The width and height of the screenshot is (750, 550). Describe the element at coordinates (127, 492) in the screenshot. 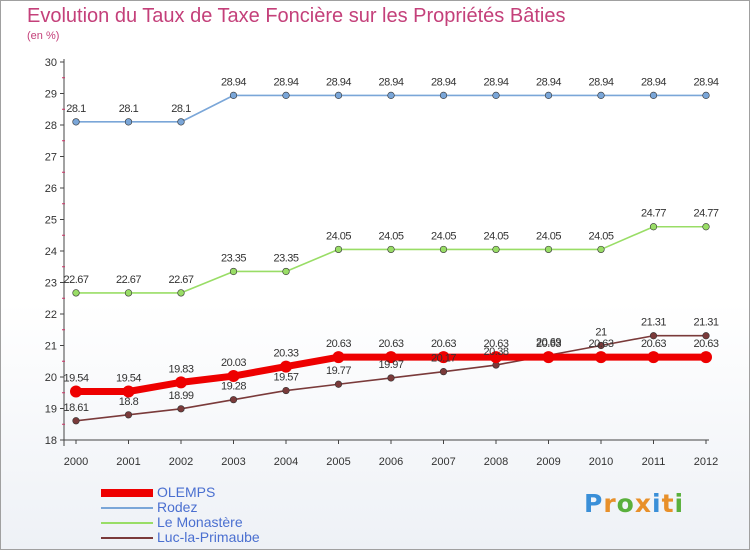

I see `legend-swatch-olemps` at that location.